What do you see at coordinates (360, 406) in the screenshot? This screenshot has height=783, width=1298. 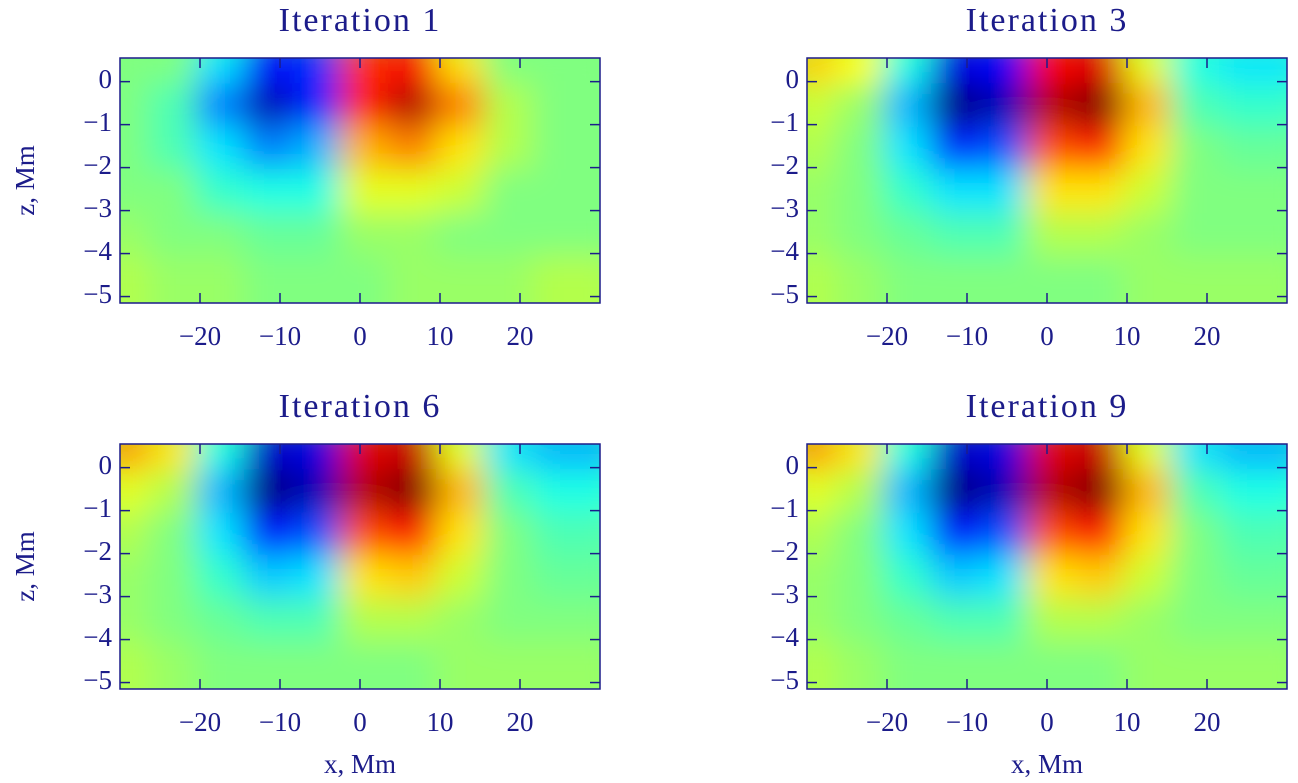 I see `panel-title: Iteration 6` at bounding box center [360, 406].